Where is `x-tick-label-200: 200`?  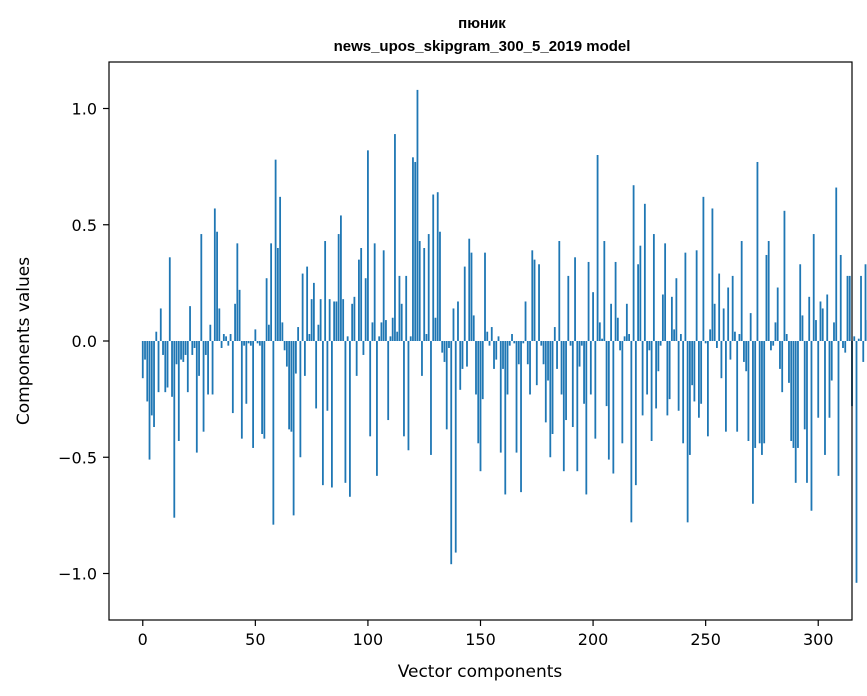
x-tick-label-200: 200 is located at coordinates (593, 639).